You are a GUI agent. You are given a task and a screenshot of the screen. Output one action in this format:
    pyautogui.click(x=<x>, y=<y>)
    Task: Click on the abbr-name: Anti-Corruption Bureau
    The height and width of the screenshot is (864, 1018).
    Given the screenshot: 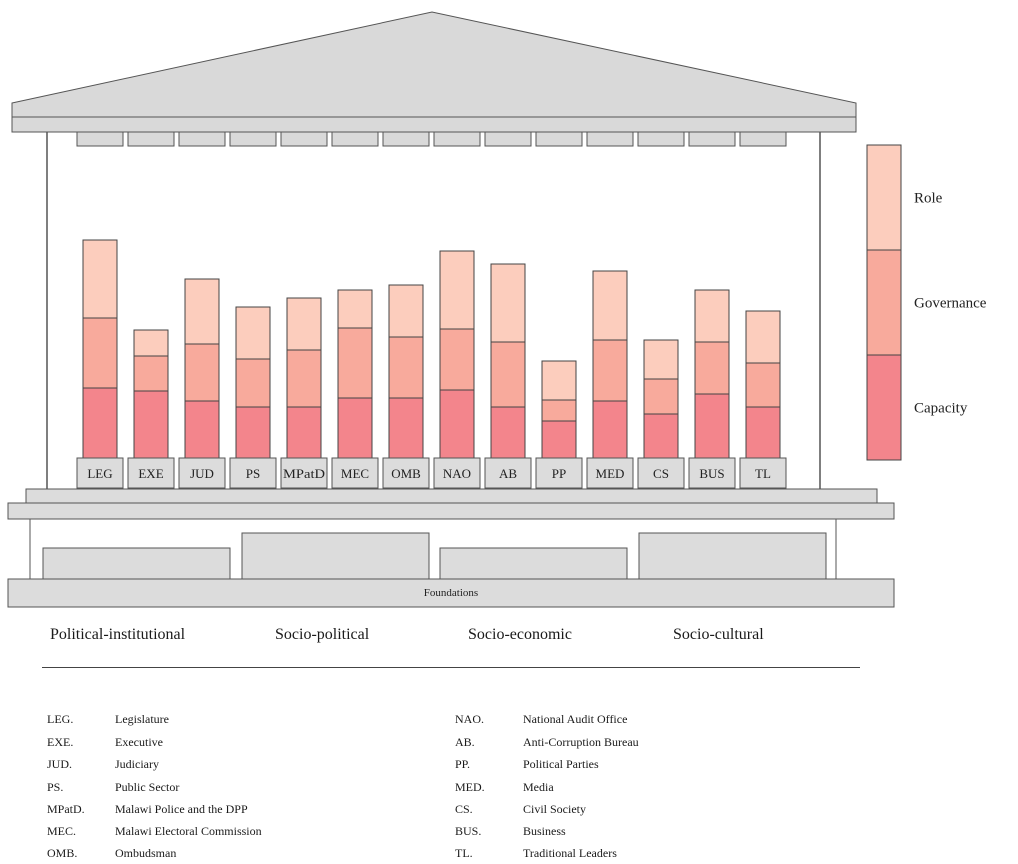 What is the action you would take?
    pyautogui.click(x=581, y=742)
    